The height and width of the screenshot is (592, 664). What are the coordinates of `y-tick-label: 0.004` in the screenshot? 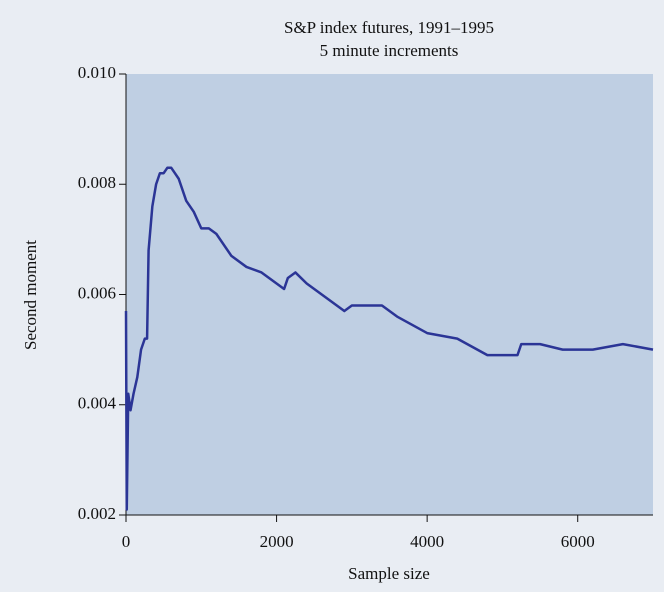 It's located at (97, 403).